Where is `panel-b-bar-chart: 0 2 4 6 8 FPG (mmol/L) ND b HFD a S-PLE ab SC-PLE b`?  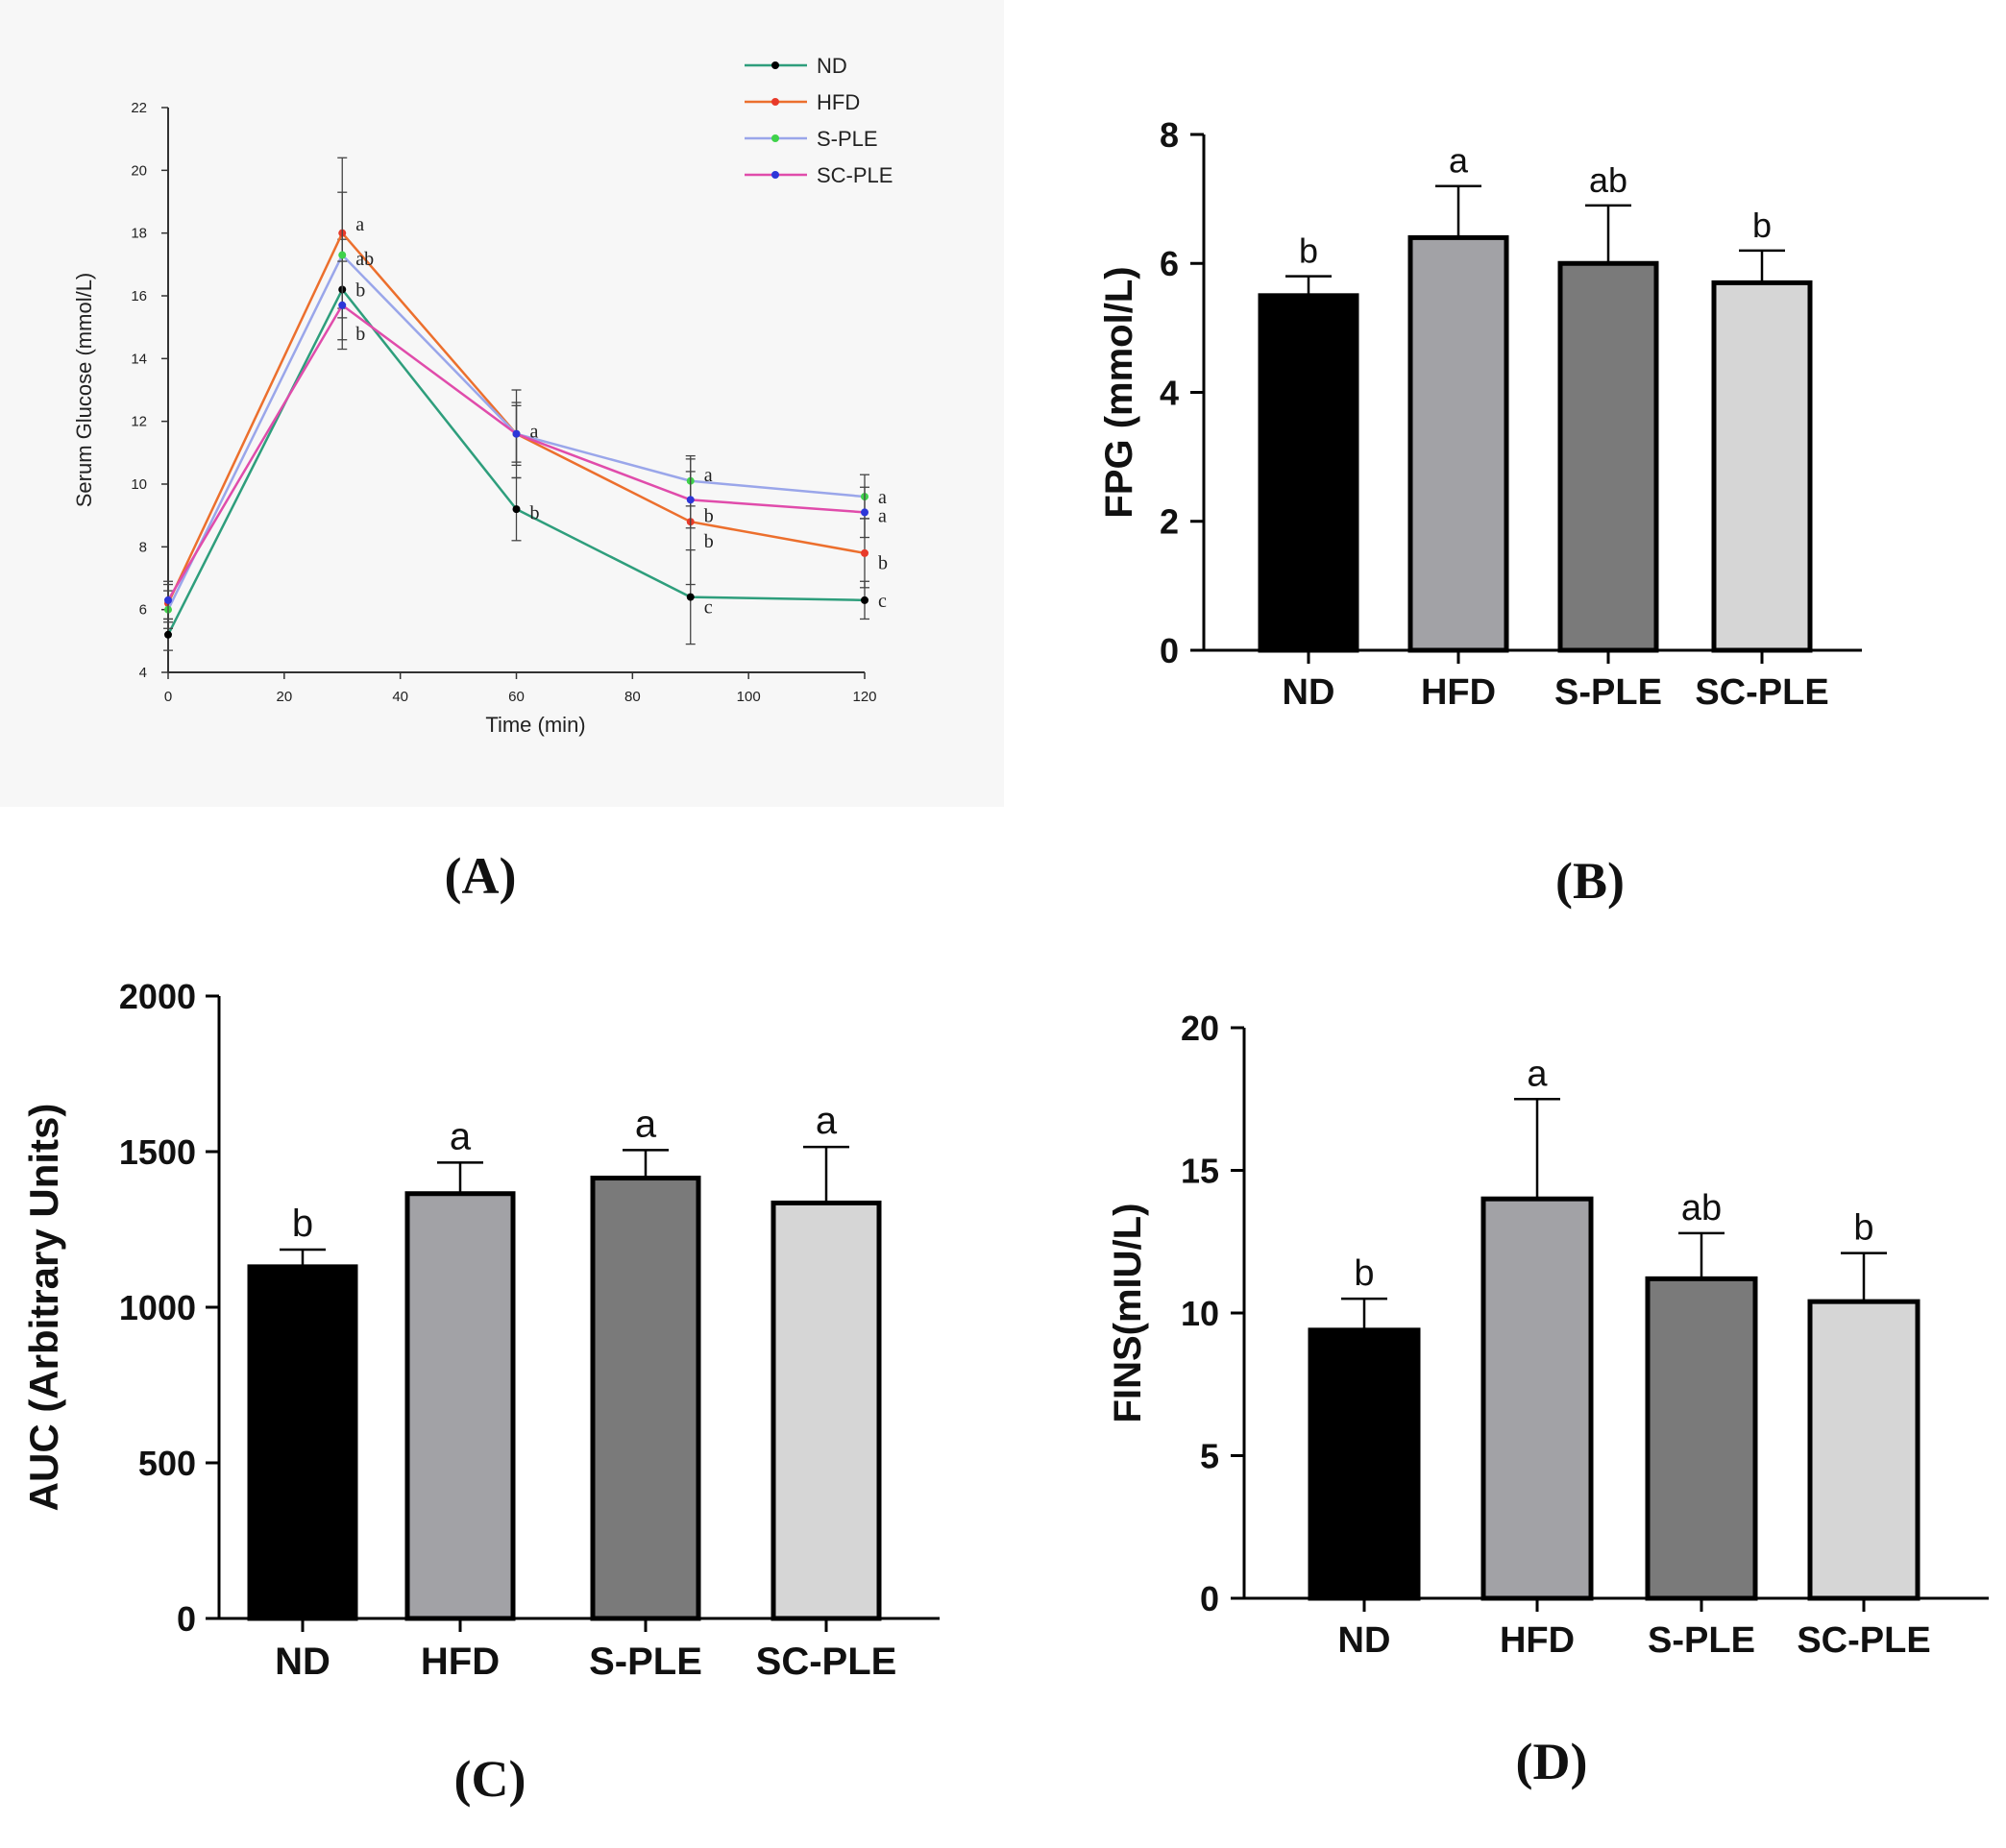 panel-b-bar-chart: 0 2 4 6 8 FPG (mmol/L) ND b HFD a S-PLE ab SC-PLE b is located at coordinates (1480, 414).